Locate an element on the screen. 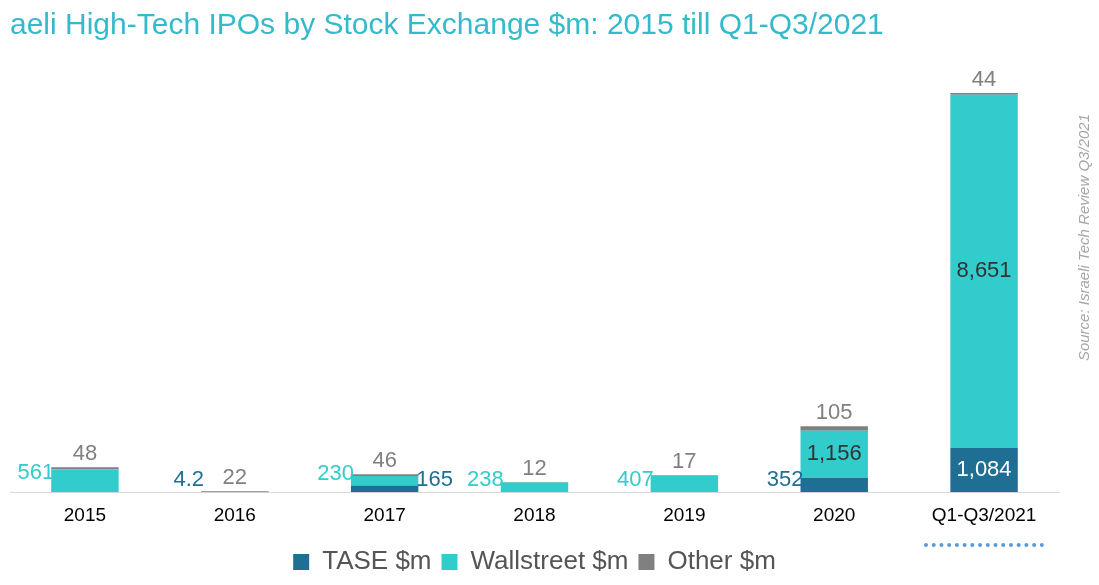 The height and width of the screenshot is (585, 1099). source-note: Source: Israeli Tech Review Q3/2021 is located at coordinates (1084, 238).